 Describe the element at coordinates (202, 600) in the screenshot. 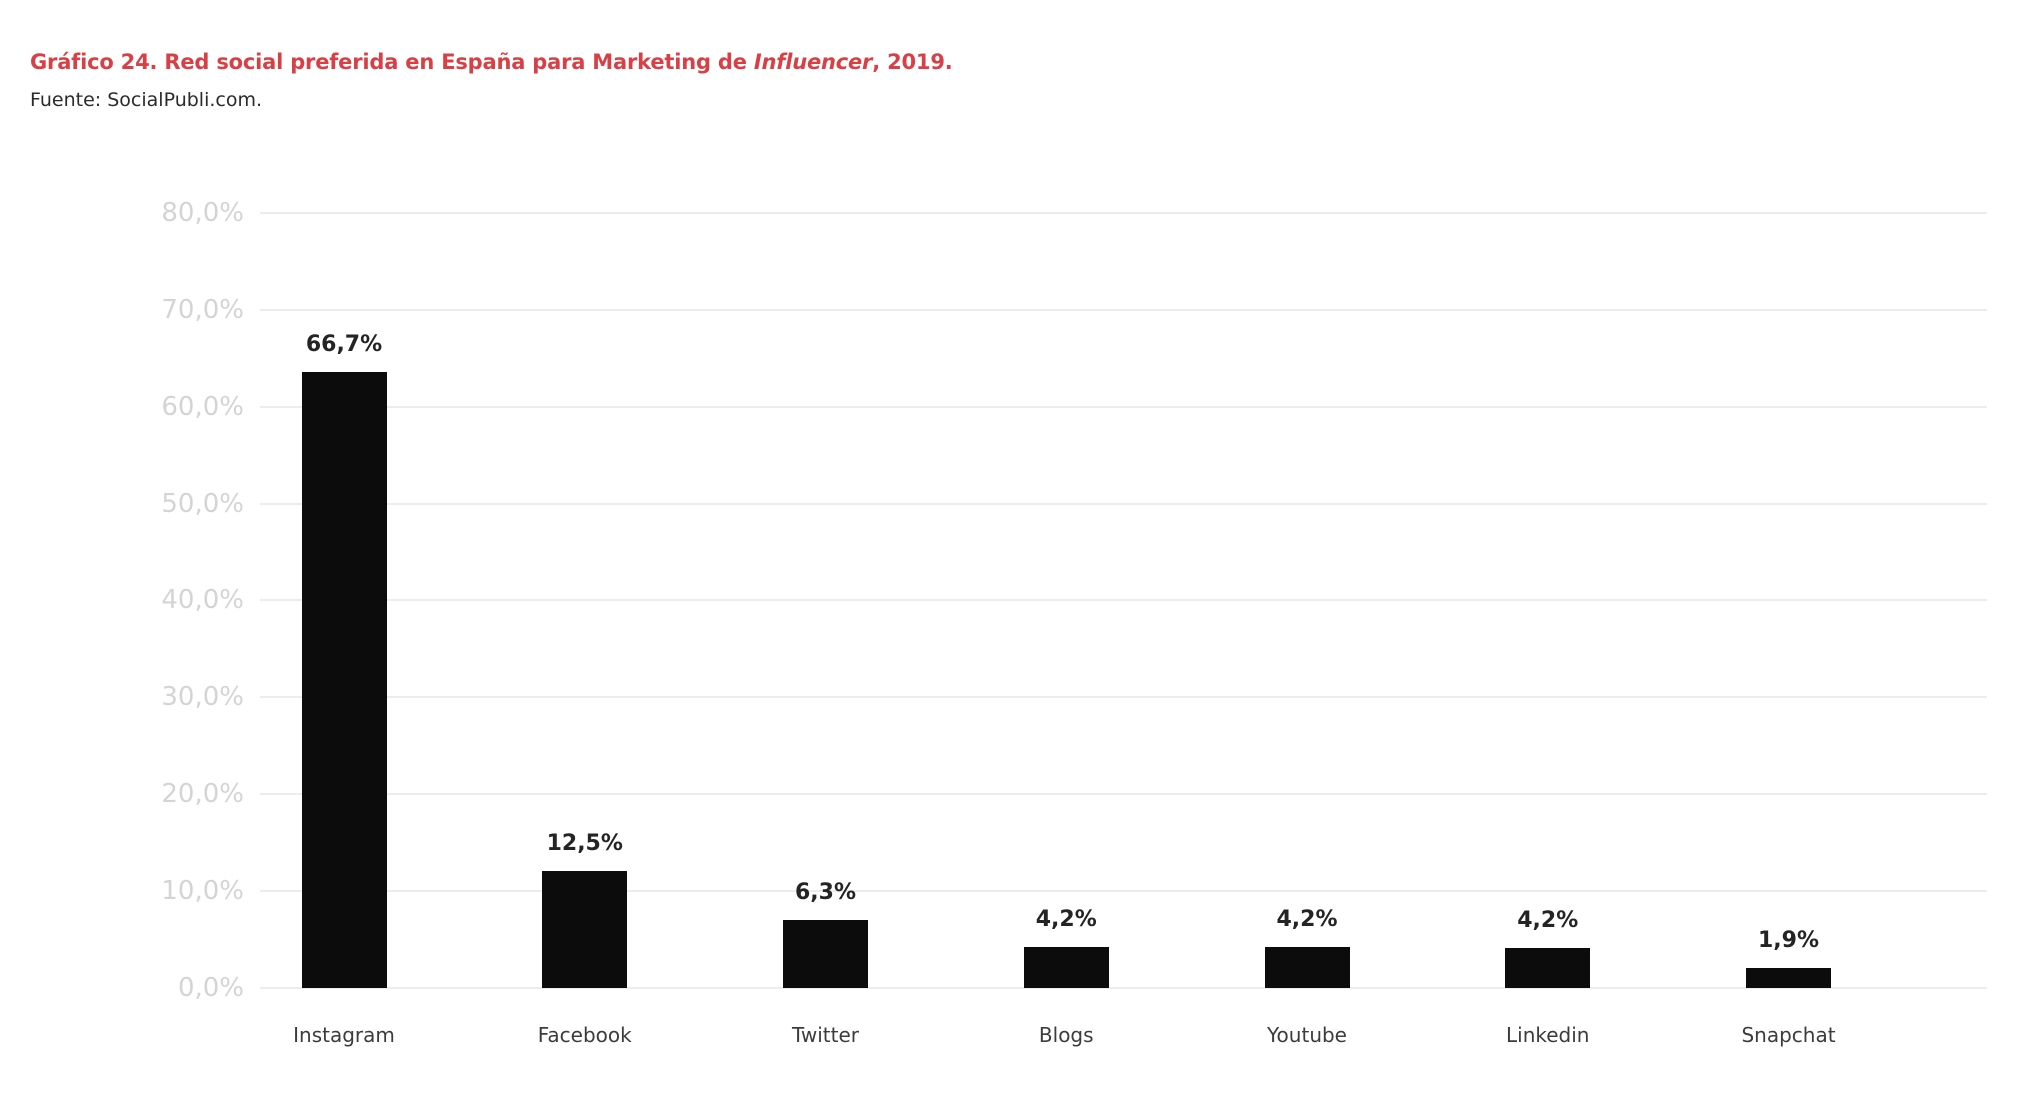

I see `y-axis-tick-label-40: 40,0%` at that location.